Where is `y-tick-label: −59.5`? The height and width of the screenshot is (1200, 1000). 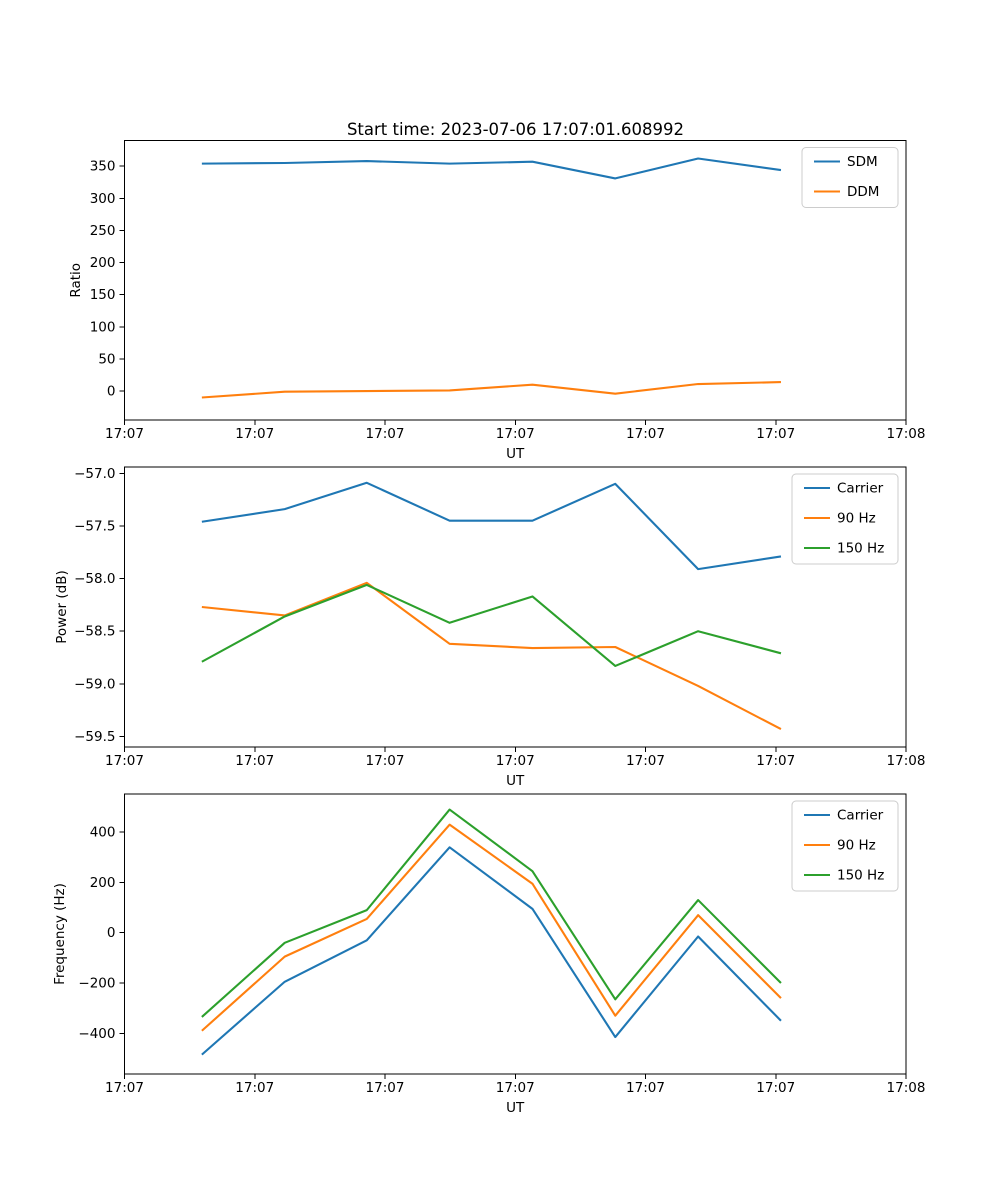
y-tick-label: −59.5 is located at coordinates (94, 737).